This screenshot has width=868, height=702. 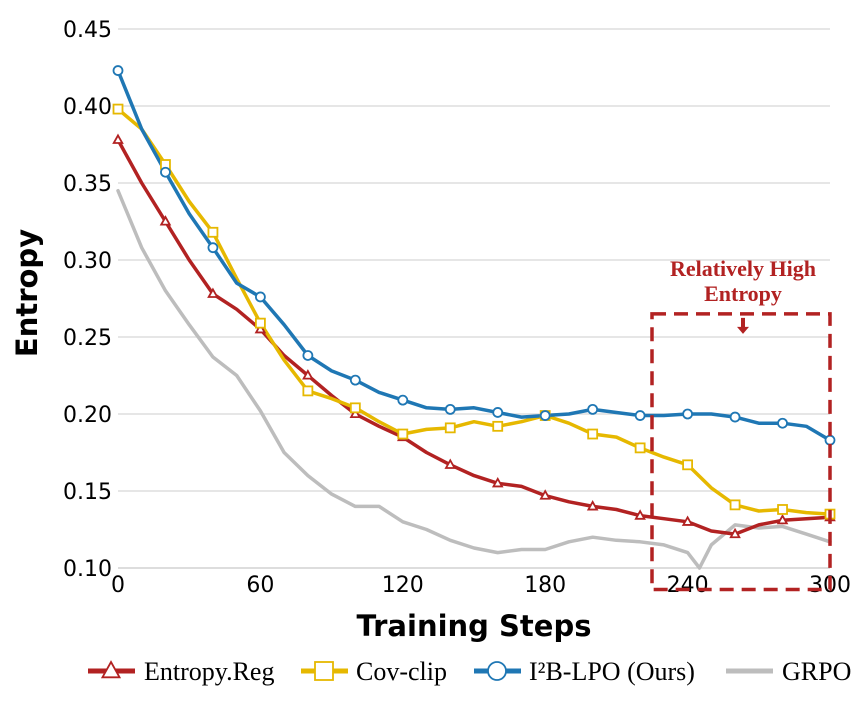 What do you see at coordinates (816, 671) in the screenshot?
I see `legend-label: GRPO` at bounding box center [816, 671].